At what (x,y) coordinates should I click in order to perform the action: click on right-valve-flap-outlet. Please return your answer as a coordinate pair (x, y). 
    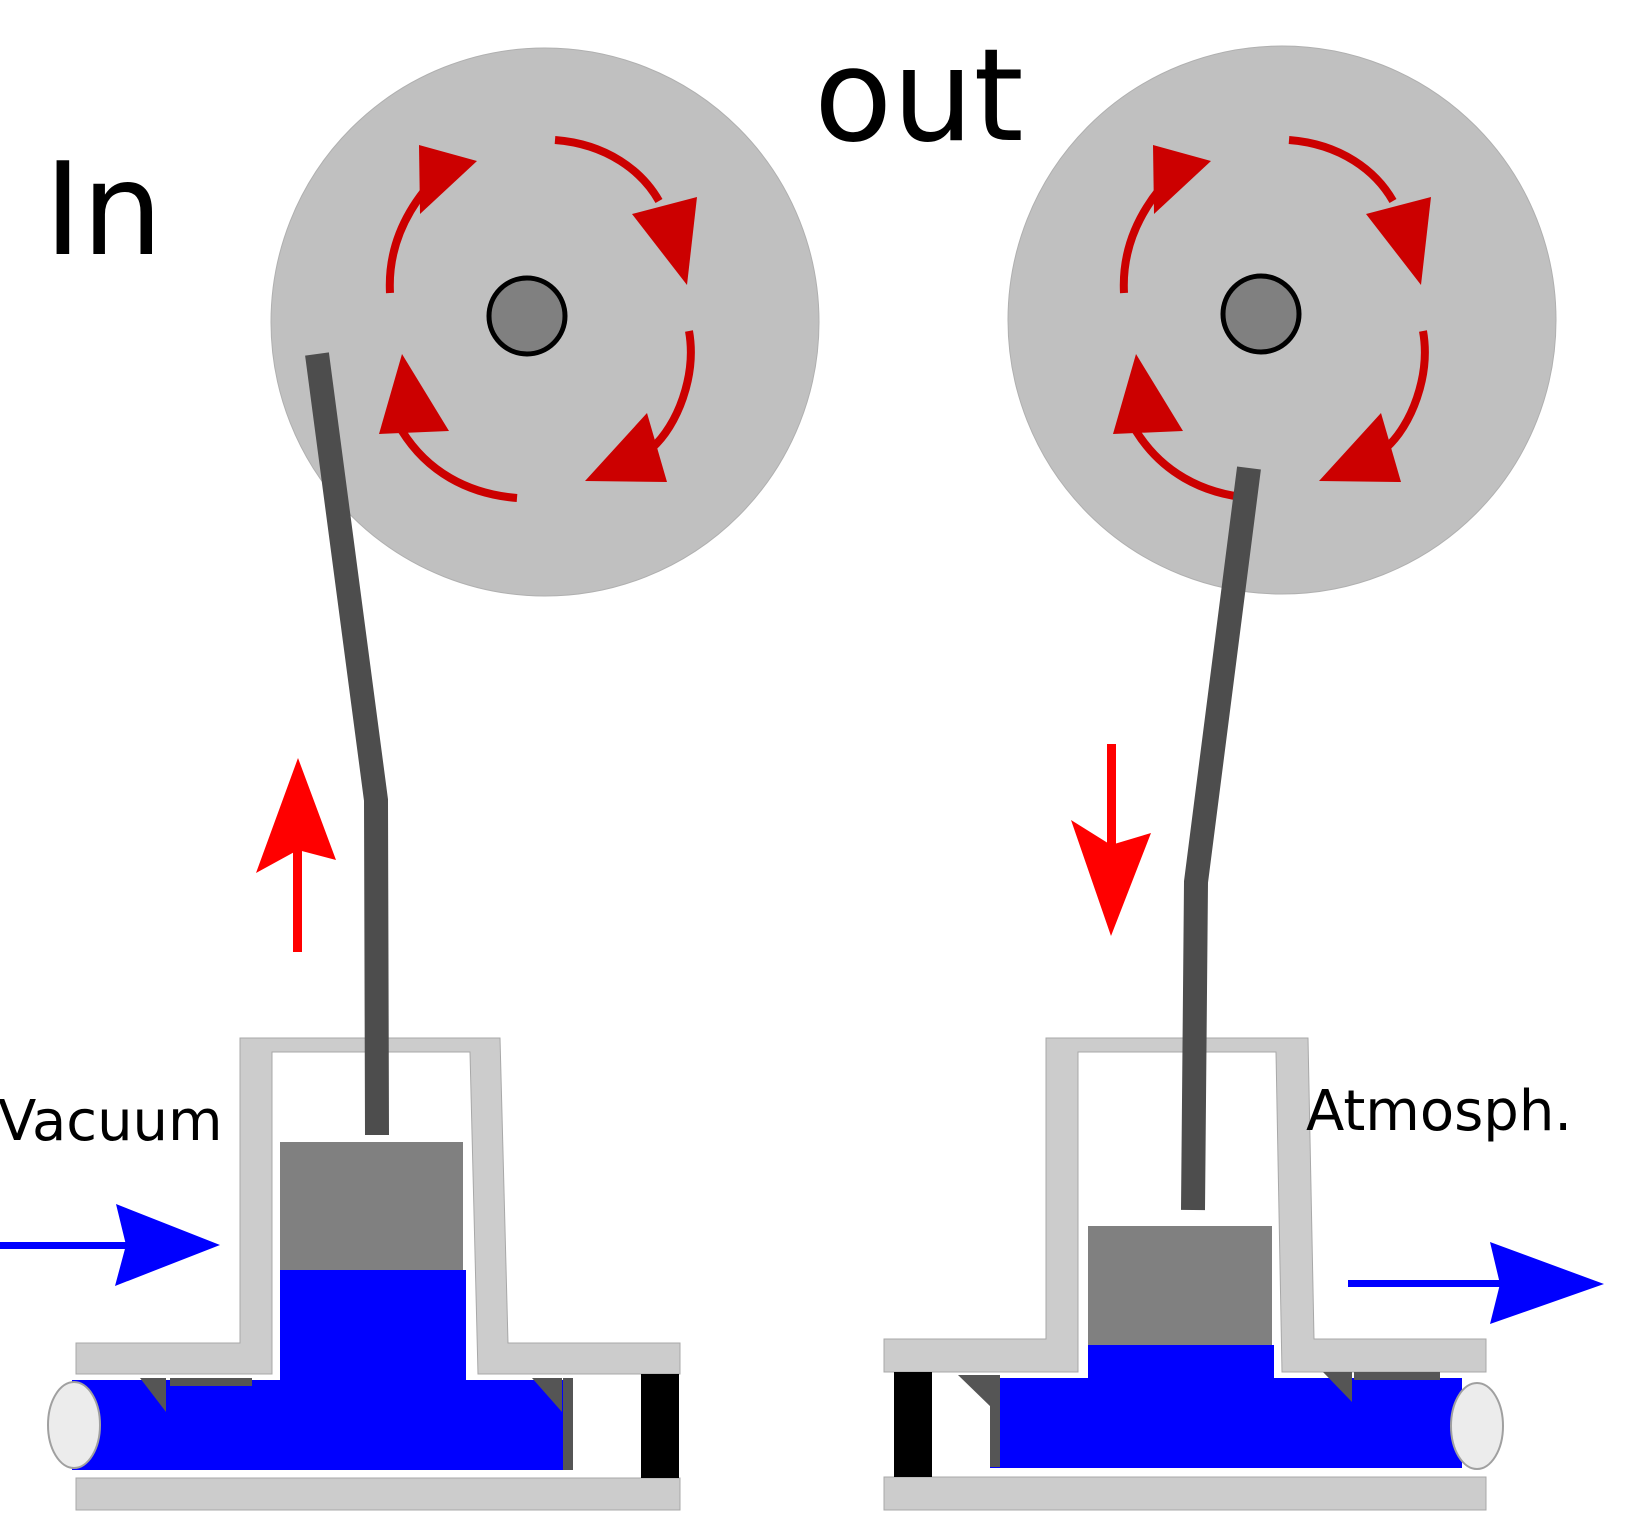
    Looking at the image, I should click on (1337, 1387).